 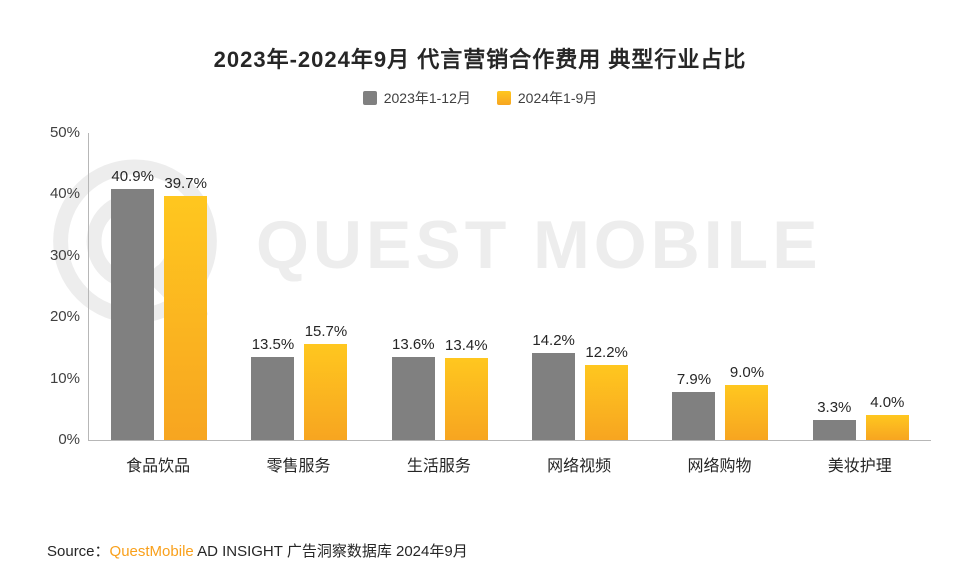 What do you see at coordinates (413, 286) in the screenshot?
I see `bar-wrap: 13.6%` at bounding box center [413, 286].